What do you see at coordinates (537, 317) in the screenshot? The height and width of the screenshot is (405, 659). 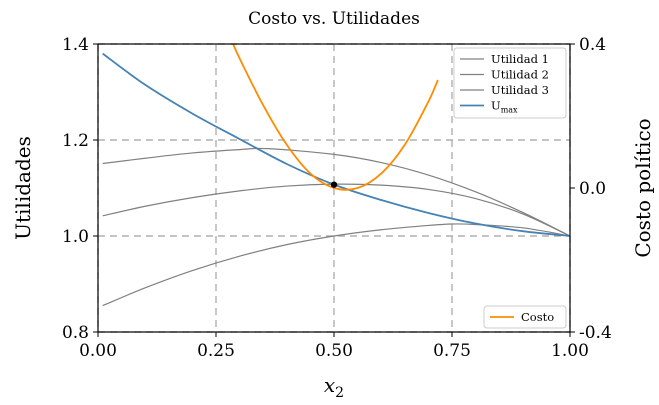 I see `legend-right-label-0: Costo` at bounding box center [537, 317].